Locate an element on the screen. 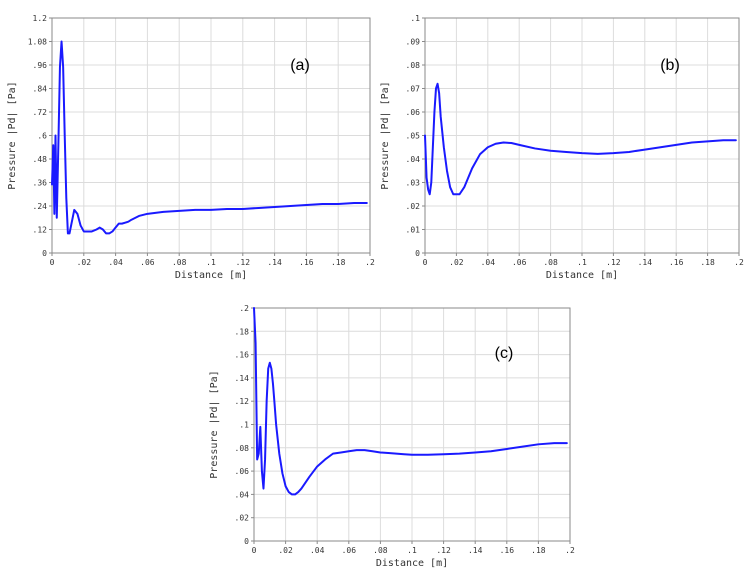 Image resolution: width=746 pixels, height=578 pixels. y-tick-label: 1.08 is located at coordinates (37, 42).